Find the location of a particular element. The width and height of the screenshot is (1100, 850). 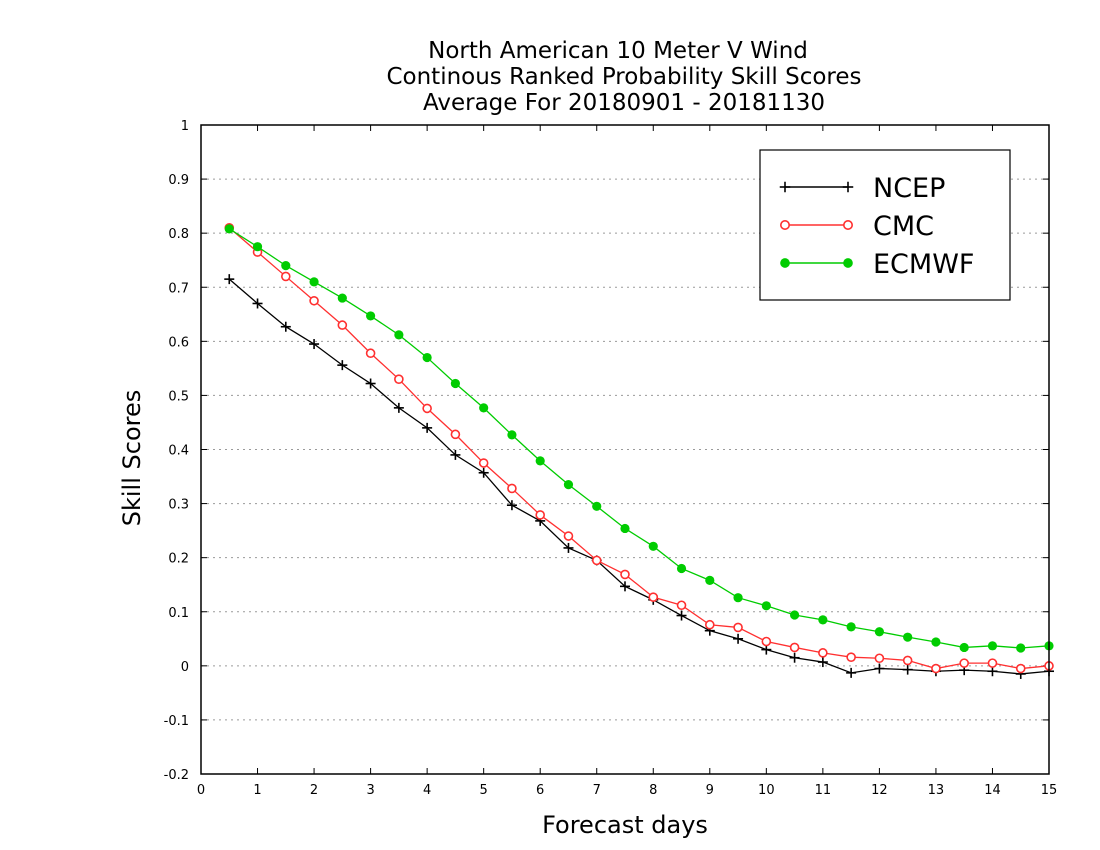

y-tick-label: -0.1 is located at coordinates (176, 721).